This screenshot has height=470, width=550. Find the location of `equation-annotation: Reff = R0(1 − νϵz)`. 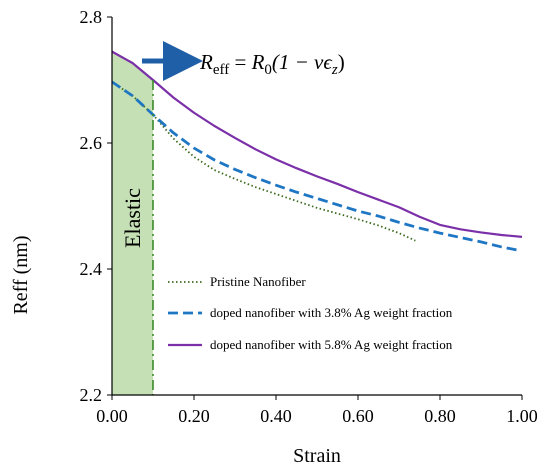

equation-annotation: Reff = R0(1 − νϵz) is located at coordinates (243, 61).